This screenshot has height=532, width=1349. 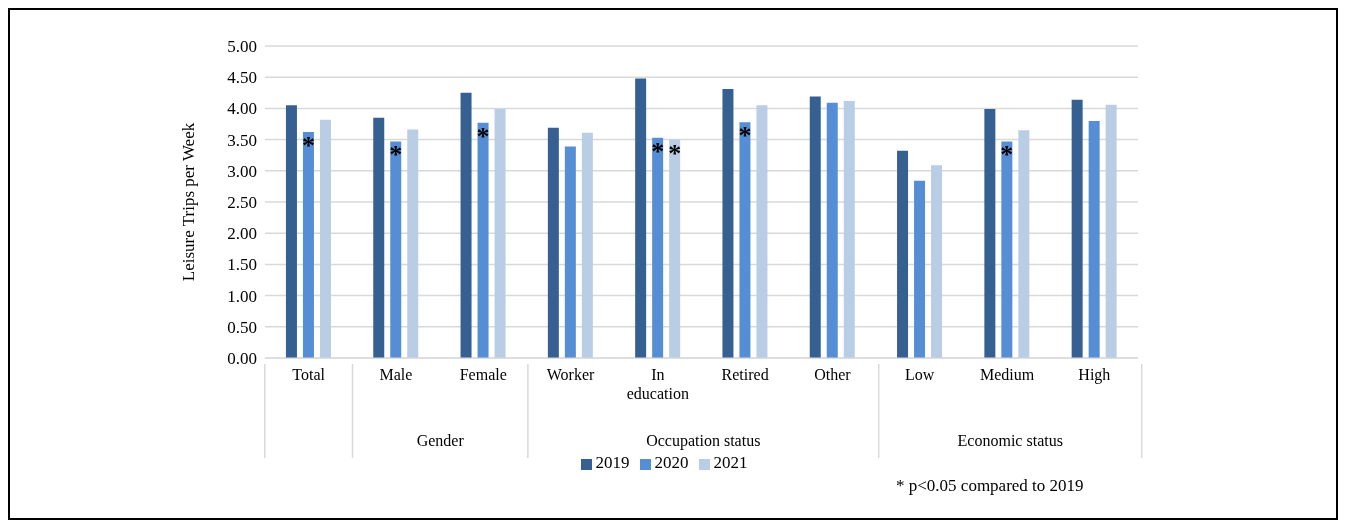 What do you see at coordinates (396, 374) in the screenshot?
I see `x-tick-label: Male` at bounding box center [396, 374].